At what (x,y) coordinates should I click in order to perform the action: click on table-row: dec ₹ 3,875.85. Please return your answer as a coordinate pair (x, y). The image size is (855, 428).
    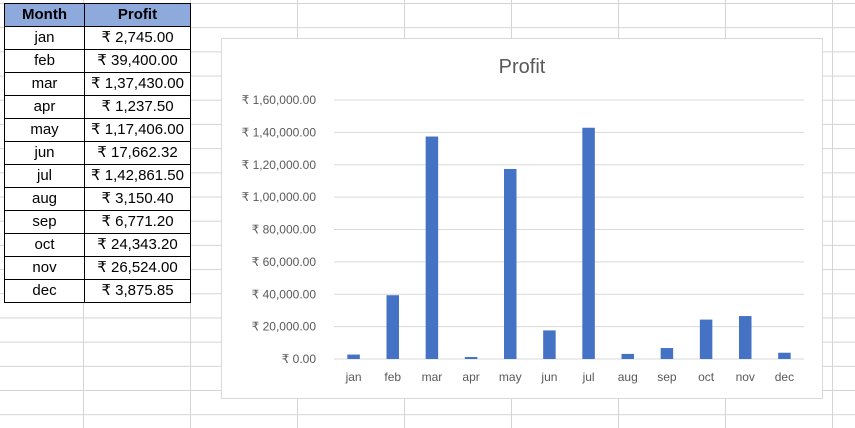
    Looking at the image, I should click on (97, 291).